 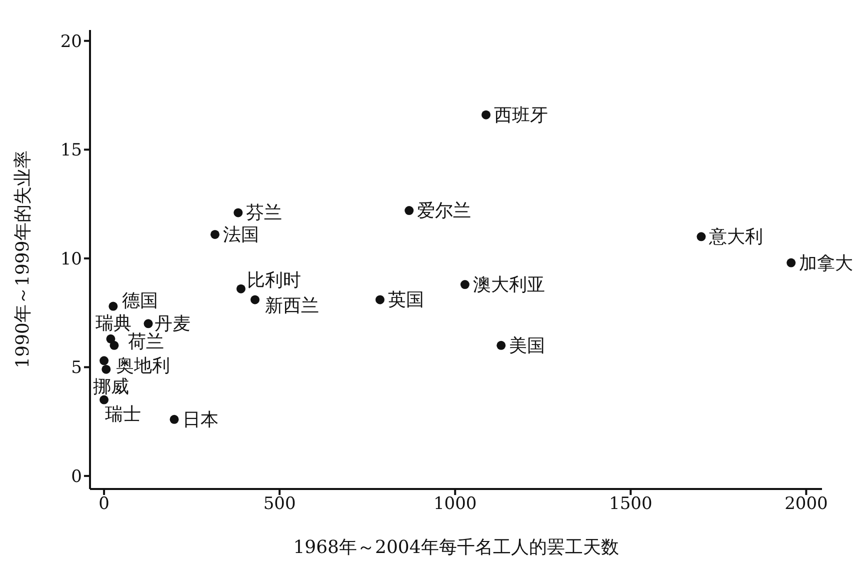 What do you see at coordinates (140, 301) in the screenshot?
I see `data-label: 德国` at bounding box center [140, 301].